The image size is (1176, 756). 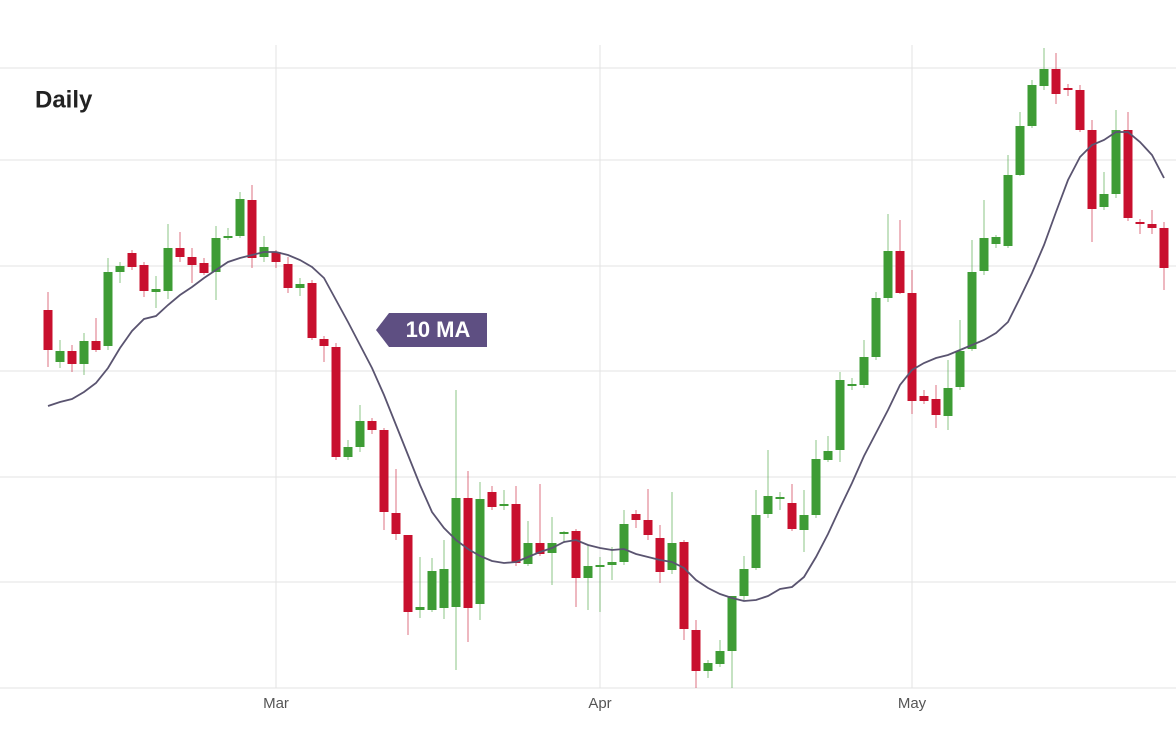 What do you see at coordinates (912, 703) in the screenshot?
I see `x-tick-label: May` at bounding box center [912, 703].